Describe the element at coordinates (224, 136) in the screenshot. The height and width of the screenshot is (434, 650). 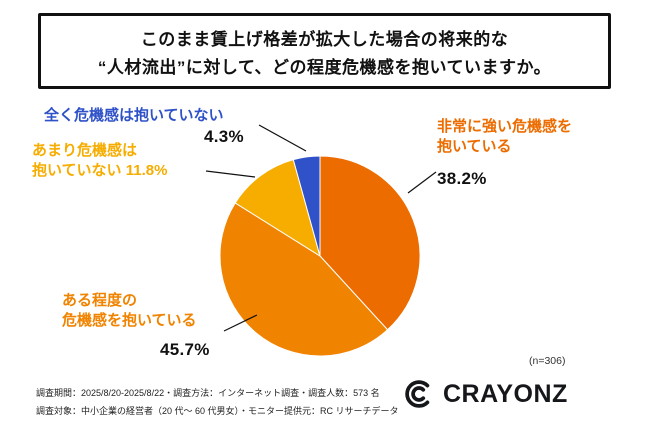
I see `callout-none-pct: 4.3%` at that location.